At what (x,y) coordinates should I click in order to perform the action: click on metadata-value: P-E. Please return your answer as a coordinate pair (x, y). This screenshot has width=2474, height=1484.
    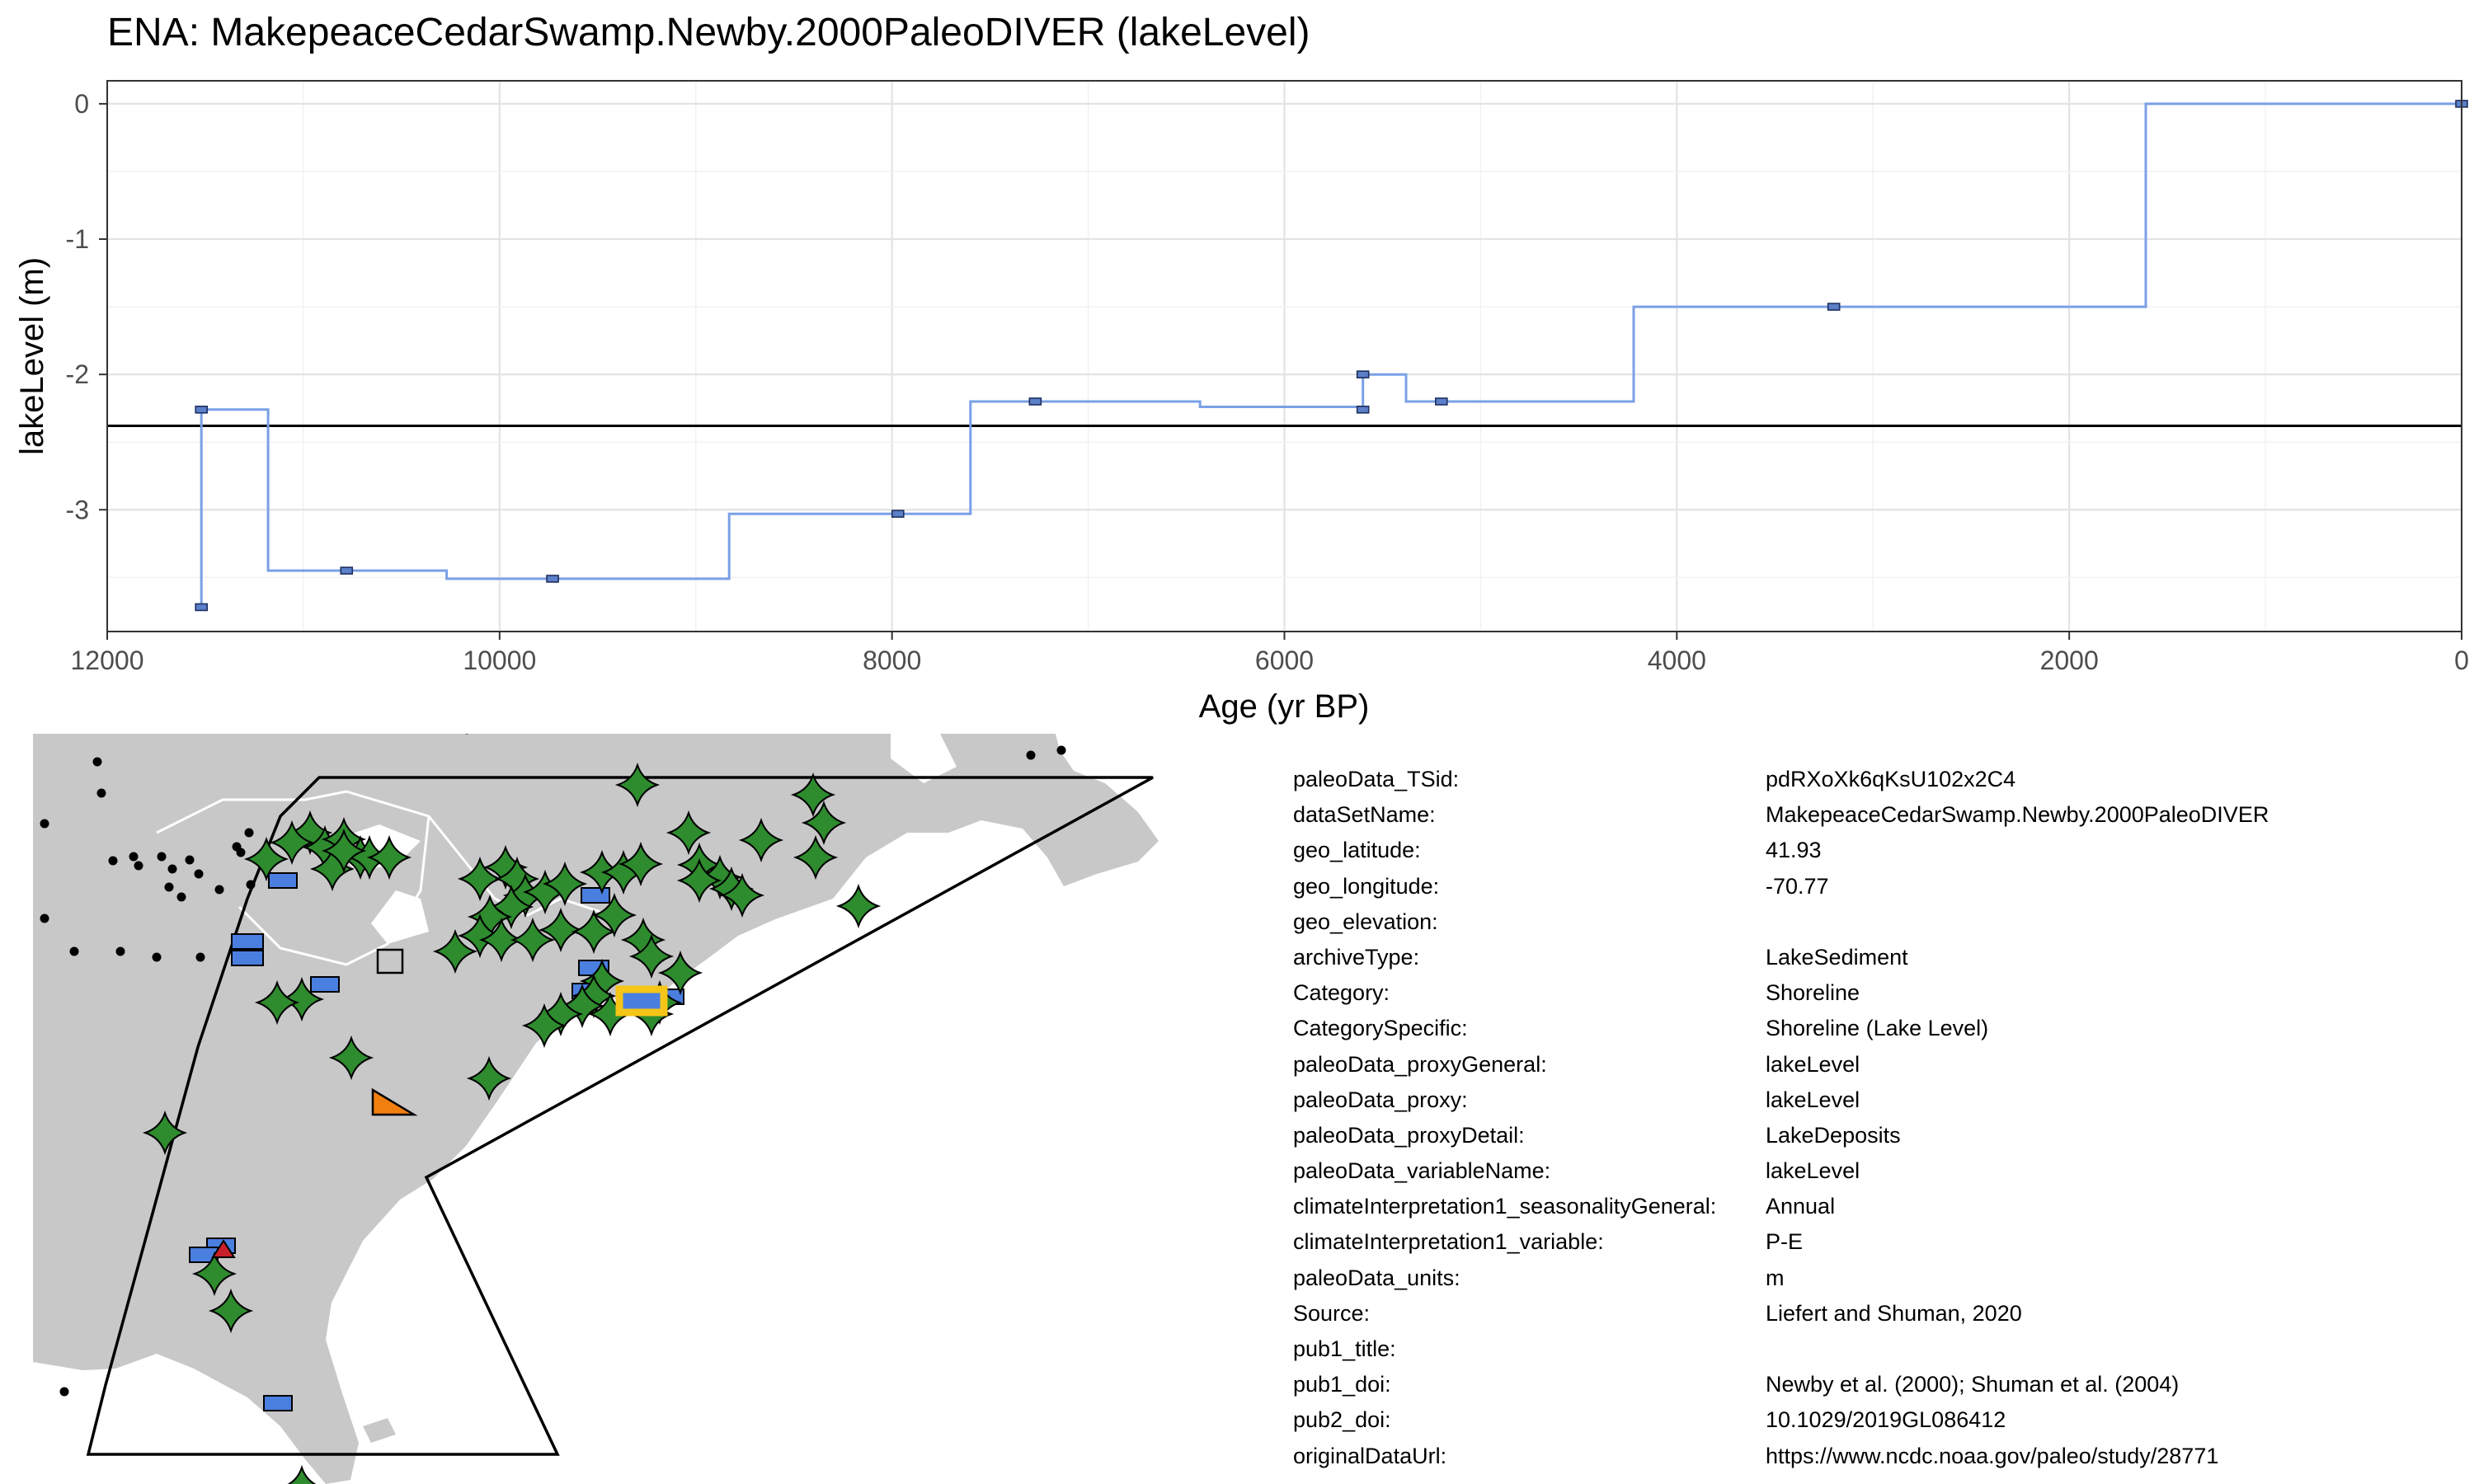
    Looking at the image, I should click on (1785, 1242).